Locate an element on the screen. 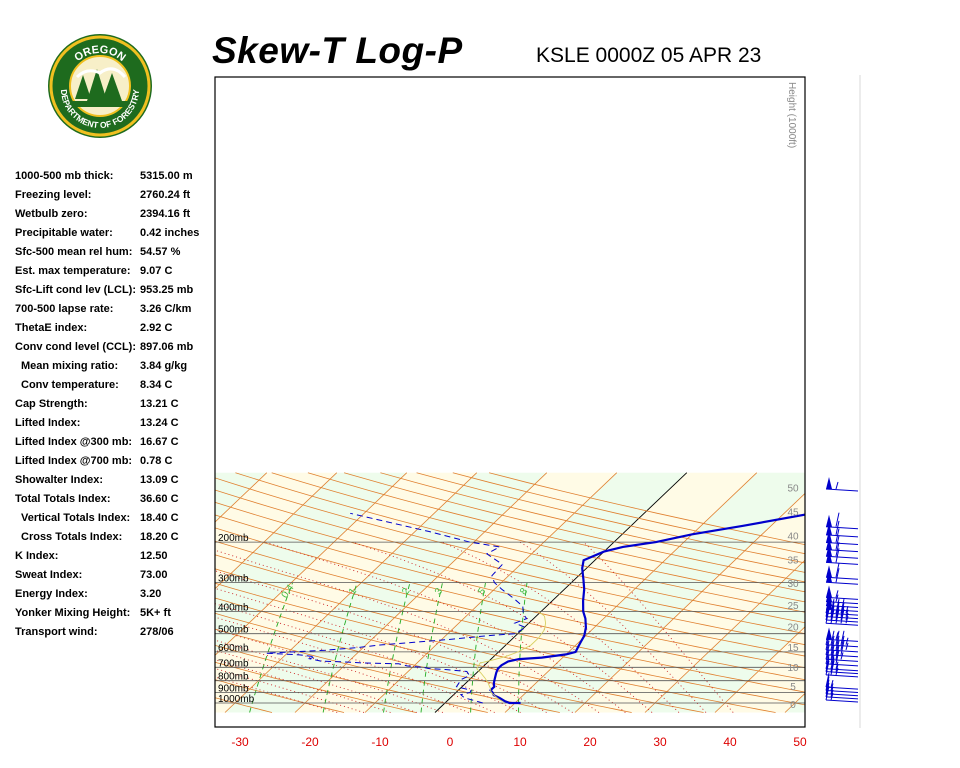 This screenshot has height=768, width=960. index-value: 36.60 C is located at coordinates (159, 499).